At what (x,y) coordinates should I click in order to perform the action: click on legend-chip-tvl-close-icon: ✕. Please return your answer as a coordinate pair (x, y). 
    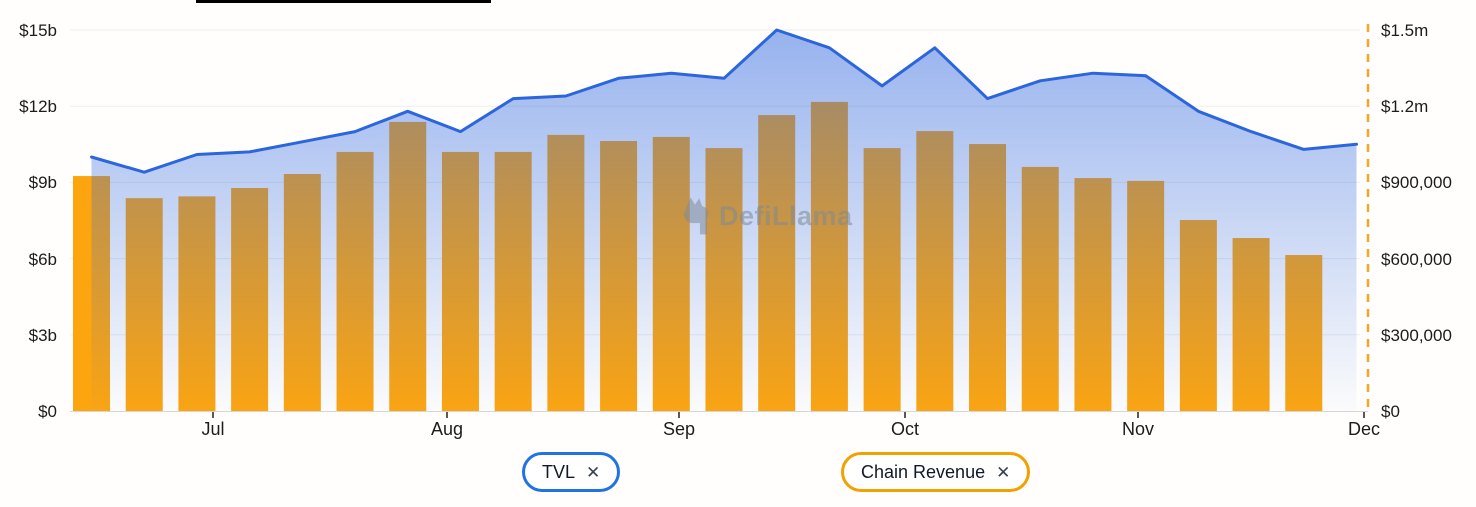
    Looking at the image, I should click on (593, 472).